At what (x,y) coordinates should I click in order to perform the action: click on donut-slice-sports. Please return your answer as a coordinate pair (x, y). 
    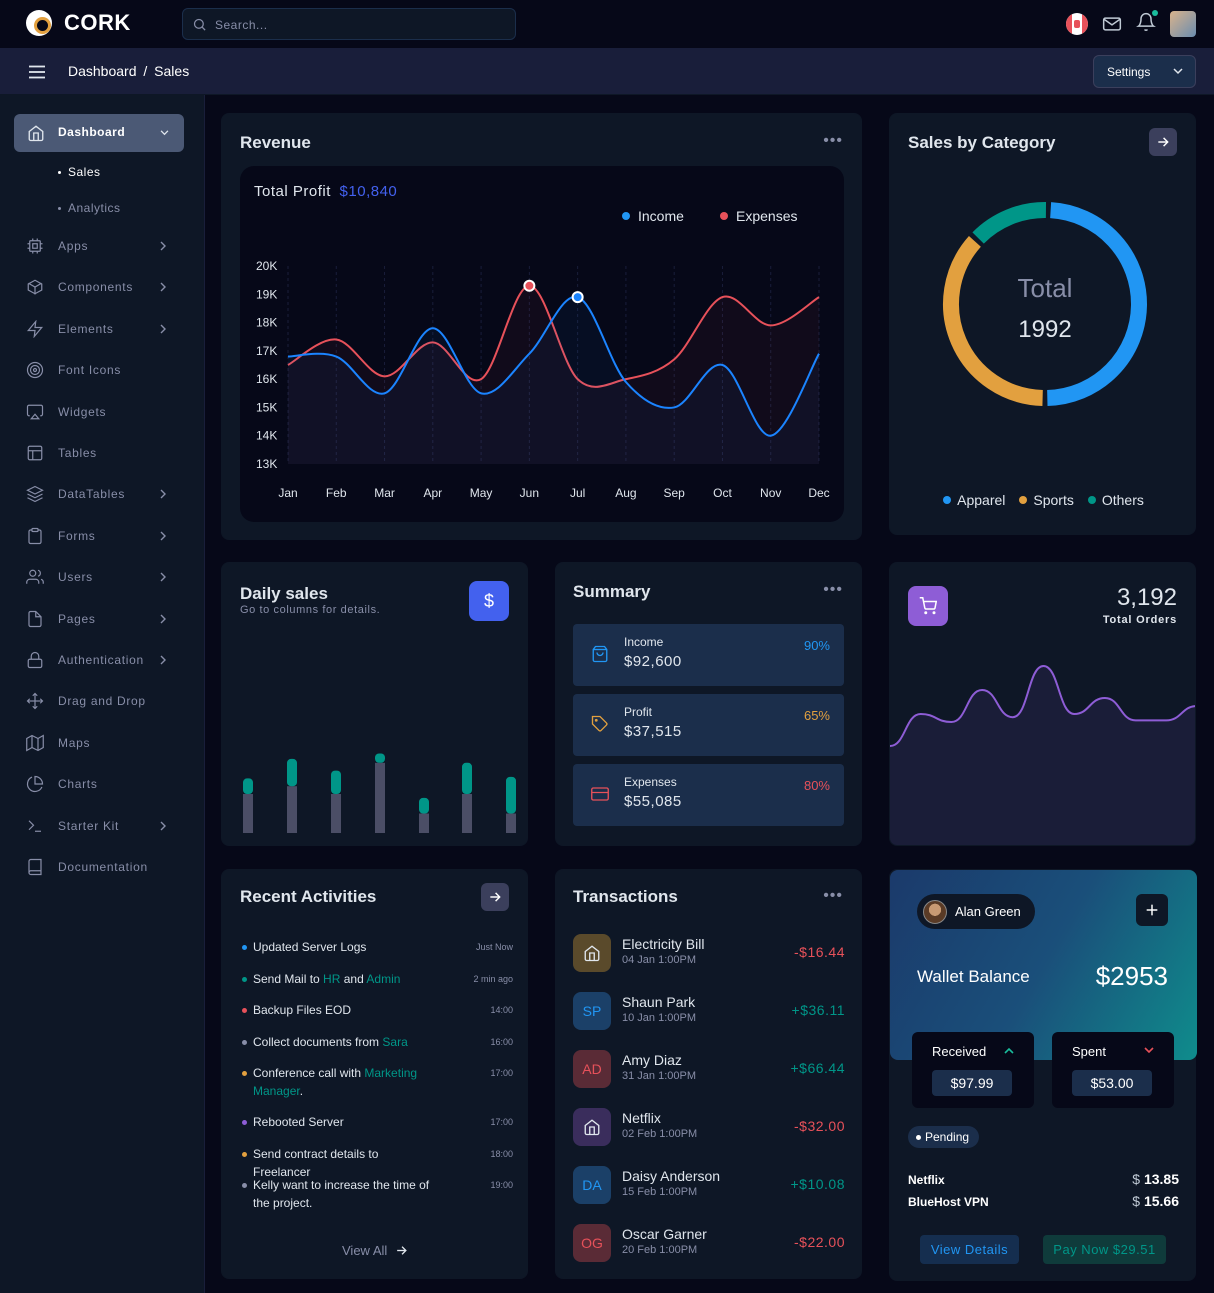
    Looking at the image, I should click on (993, 321).